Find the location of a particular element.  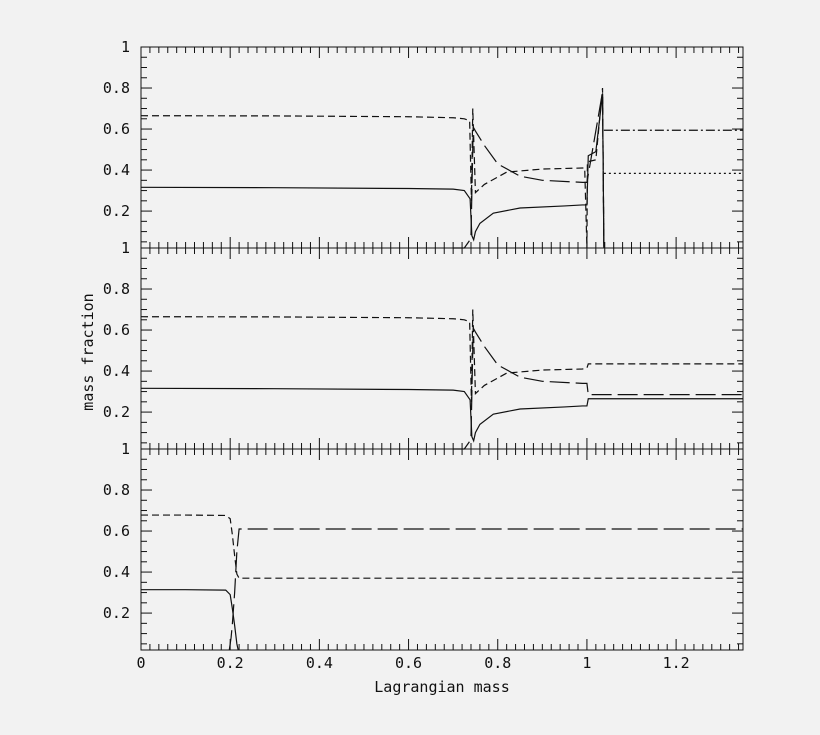

x-tick-label: 0.4 is located at coordinates (319, 663).